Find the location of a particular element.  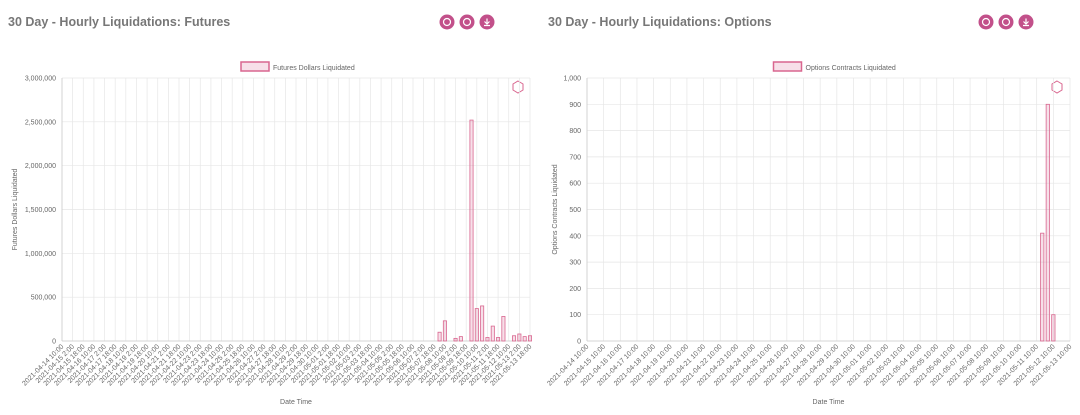

y-tick-label: 100 is located at coordinates (575, 315).